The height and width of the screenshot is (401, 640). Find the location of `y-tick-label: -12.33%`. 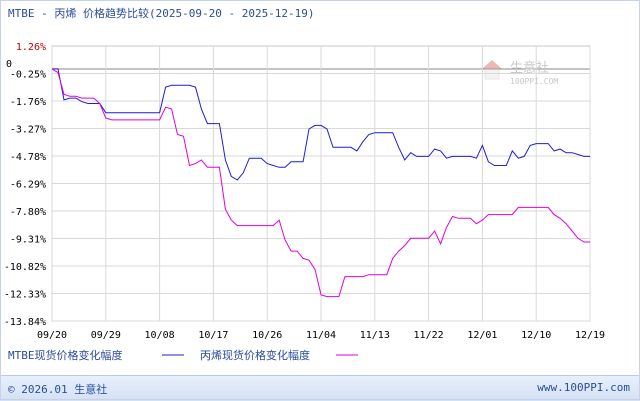

y-tick-label: -12.33% is located at coordinates (25, 295).